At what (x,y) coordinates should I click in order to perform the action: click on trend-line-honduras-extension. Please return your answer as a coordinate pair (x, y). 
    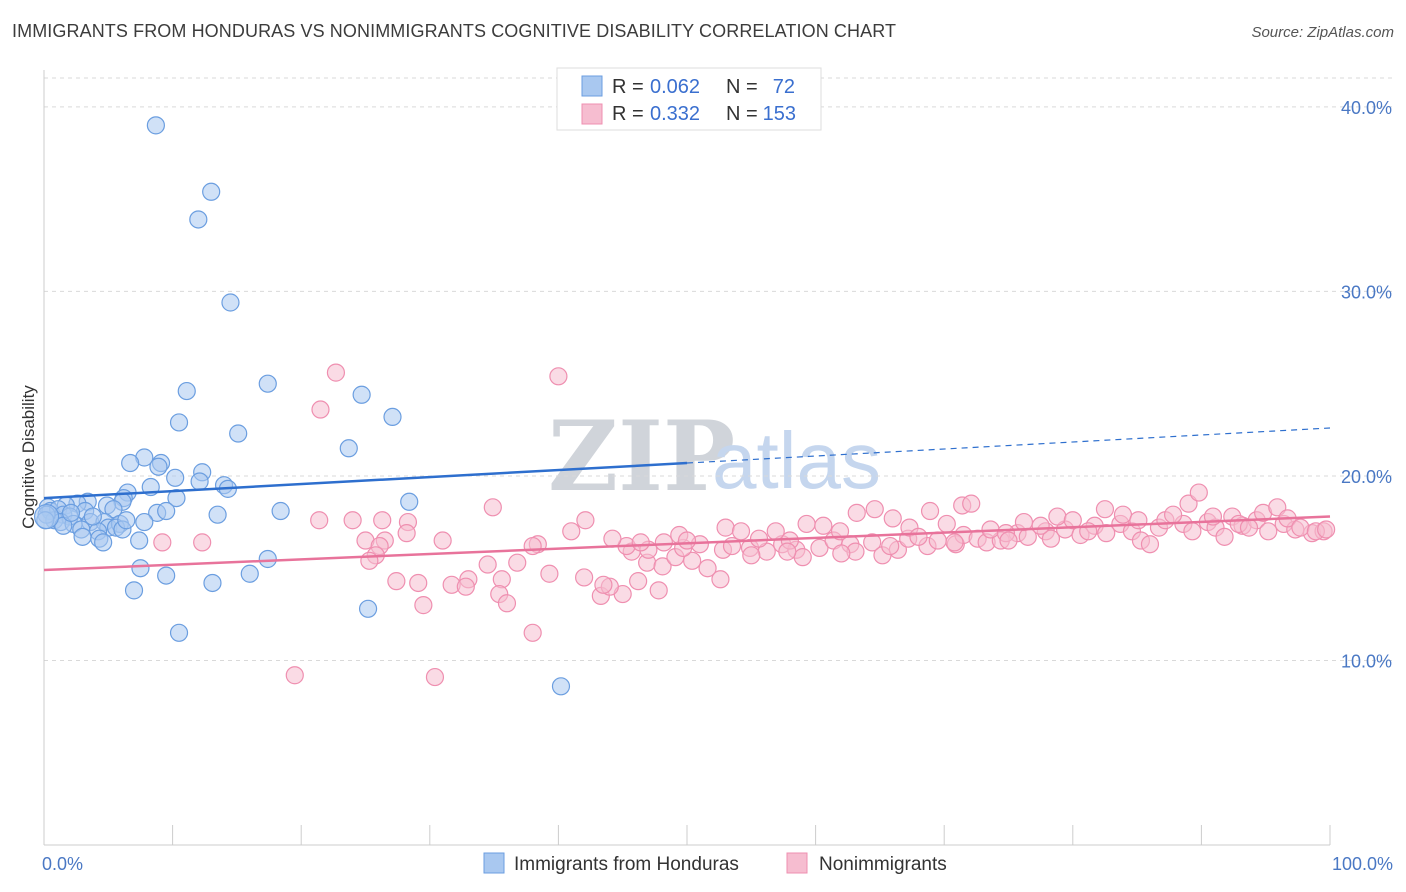
    Looking at the image, I should click on (1008, 445).